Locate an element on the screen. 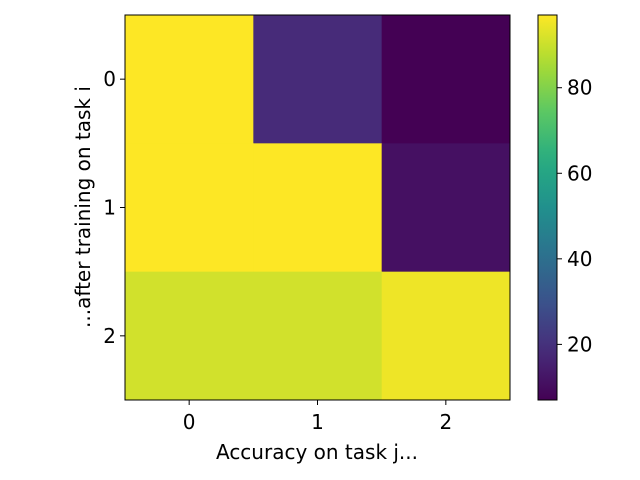 This screenshot has height=480, width=640. y-tick-label: 2 is located at coordinates (109, 336).